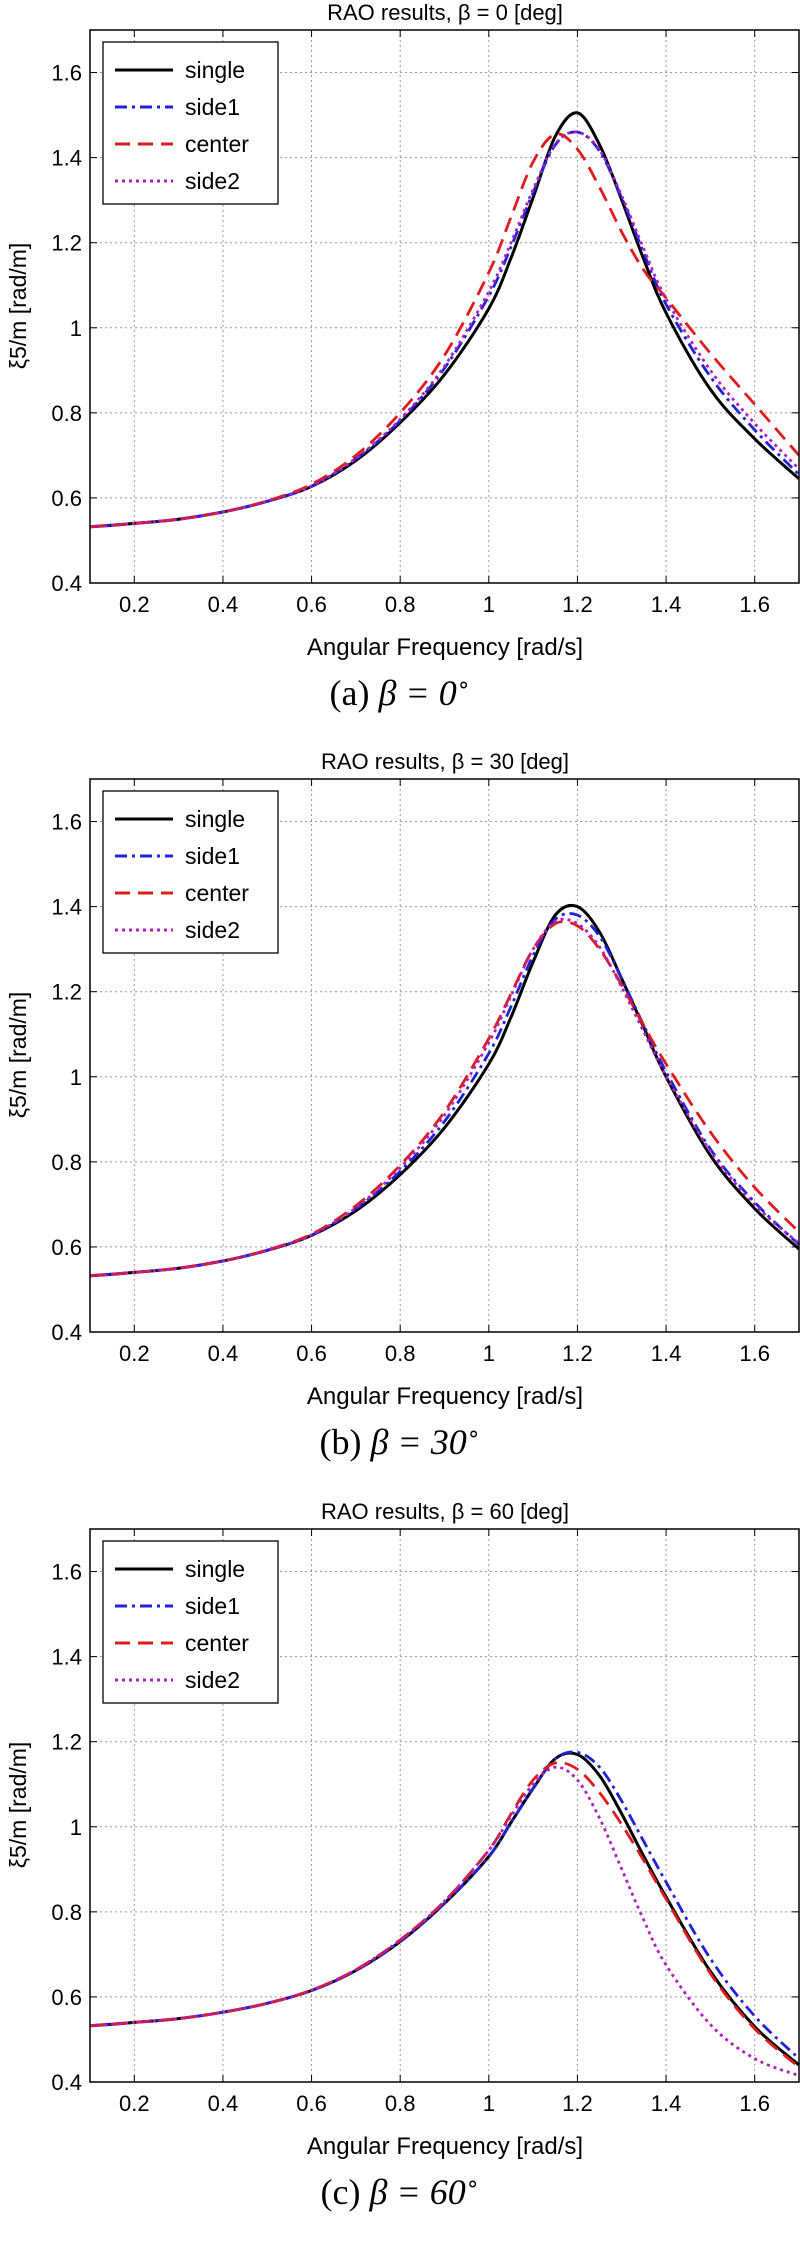 The width and height of the screenshot is (800, 2249). I want to click on figure-caption: (c) β = 60∘, so click(400, 2192).